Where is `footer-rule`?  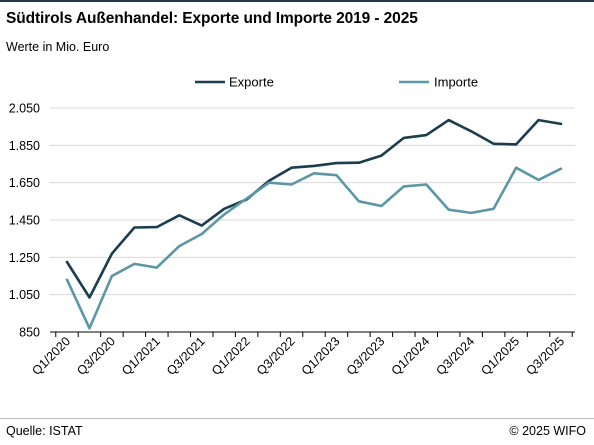 footer-rule is located at coordinates (297, 418).